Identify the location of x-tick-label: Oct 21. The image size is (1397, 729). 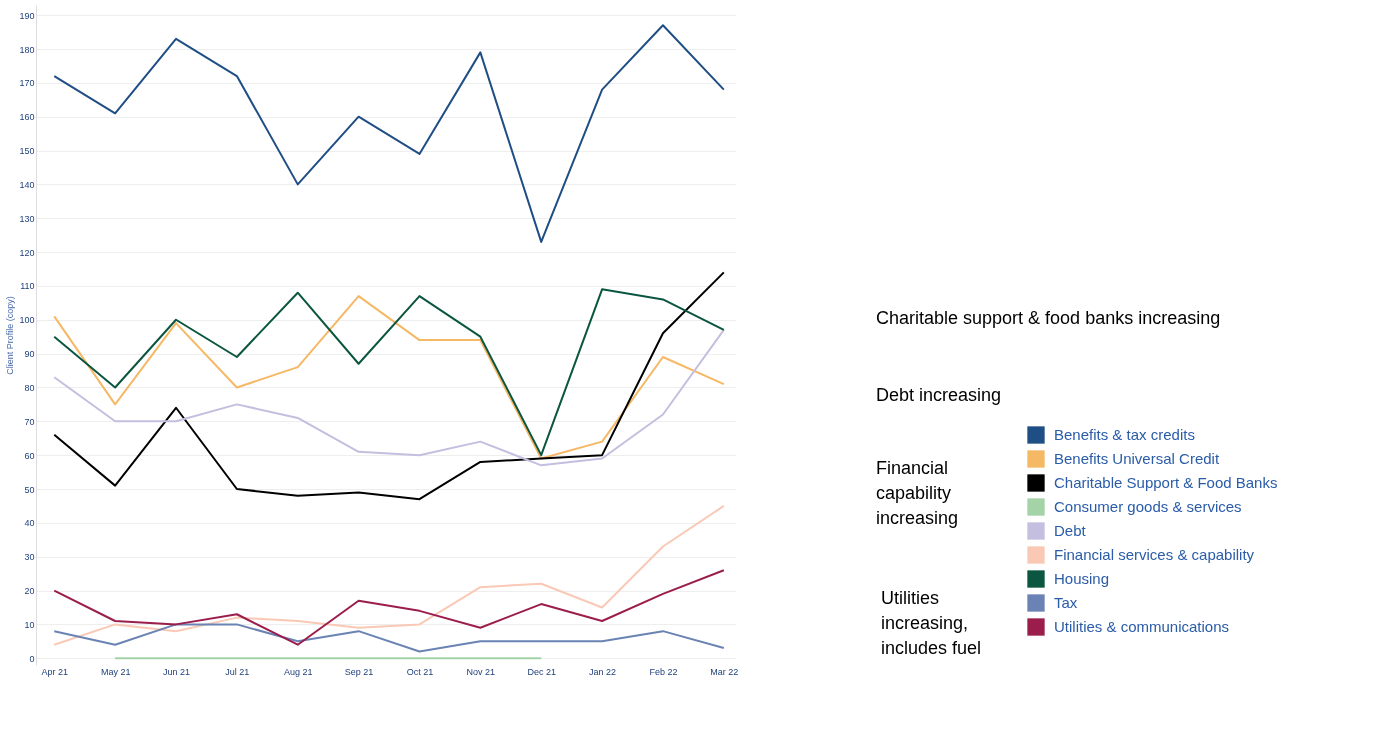
(420, 671).